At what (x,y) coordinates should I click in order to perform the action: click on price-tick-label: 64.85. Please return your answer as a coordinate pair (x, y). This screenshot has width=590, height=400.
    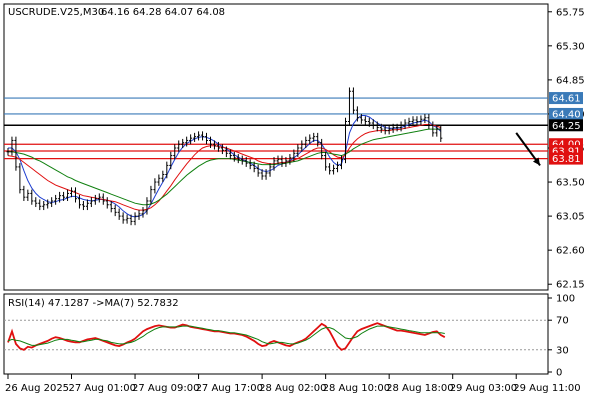
    Looking at the image, I should click on (570, 80).